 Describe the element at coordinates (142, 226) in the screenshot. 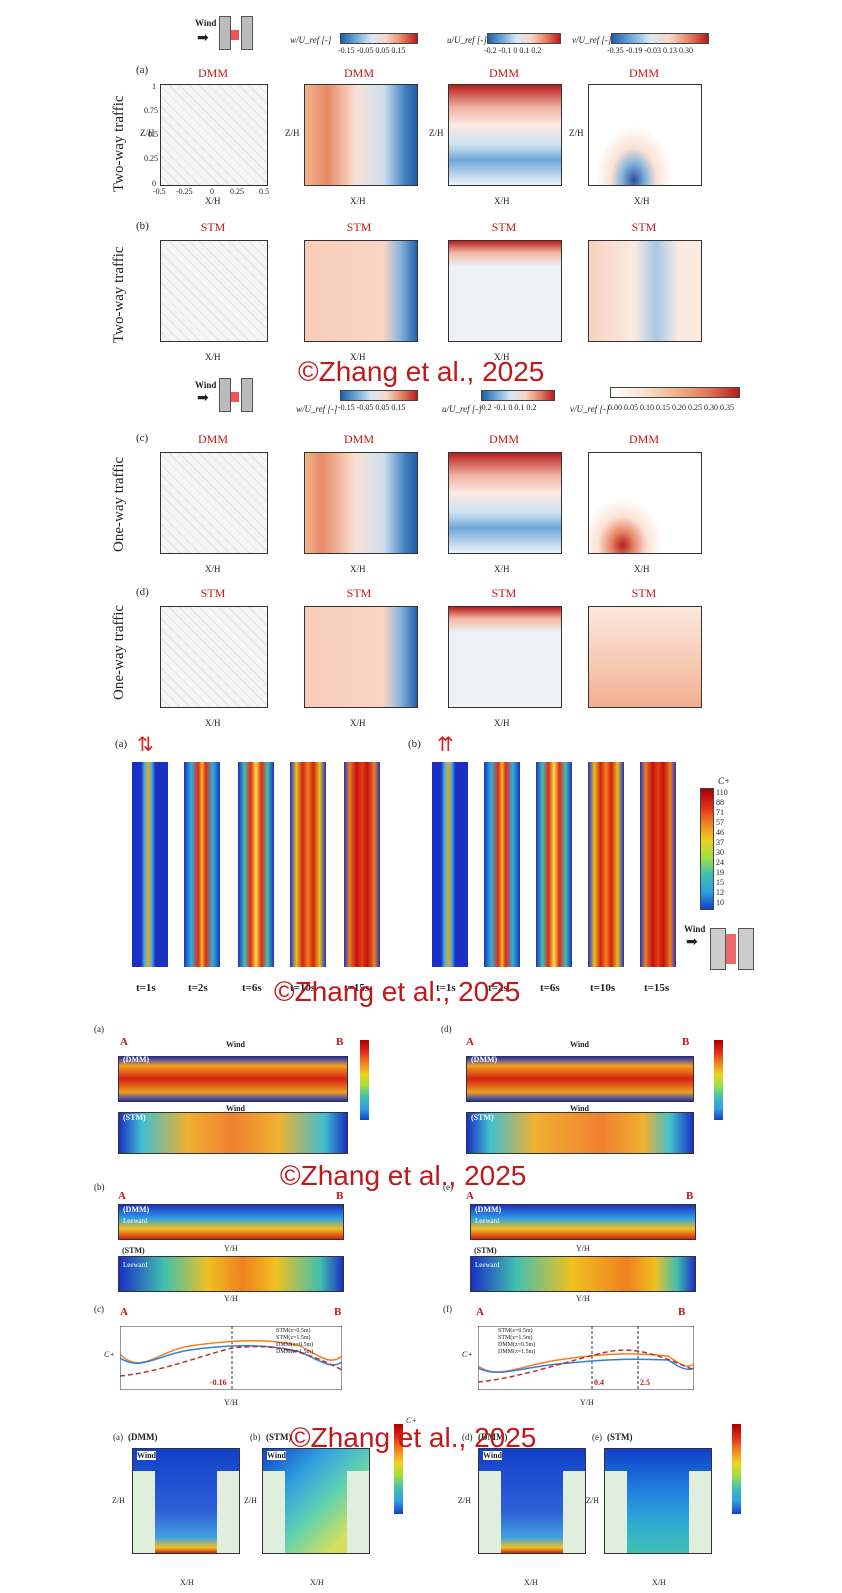

I see `row-tag-b: (b)` at that location.